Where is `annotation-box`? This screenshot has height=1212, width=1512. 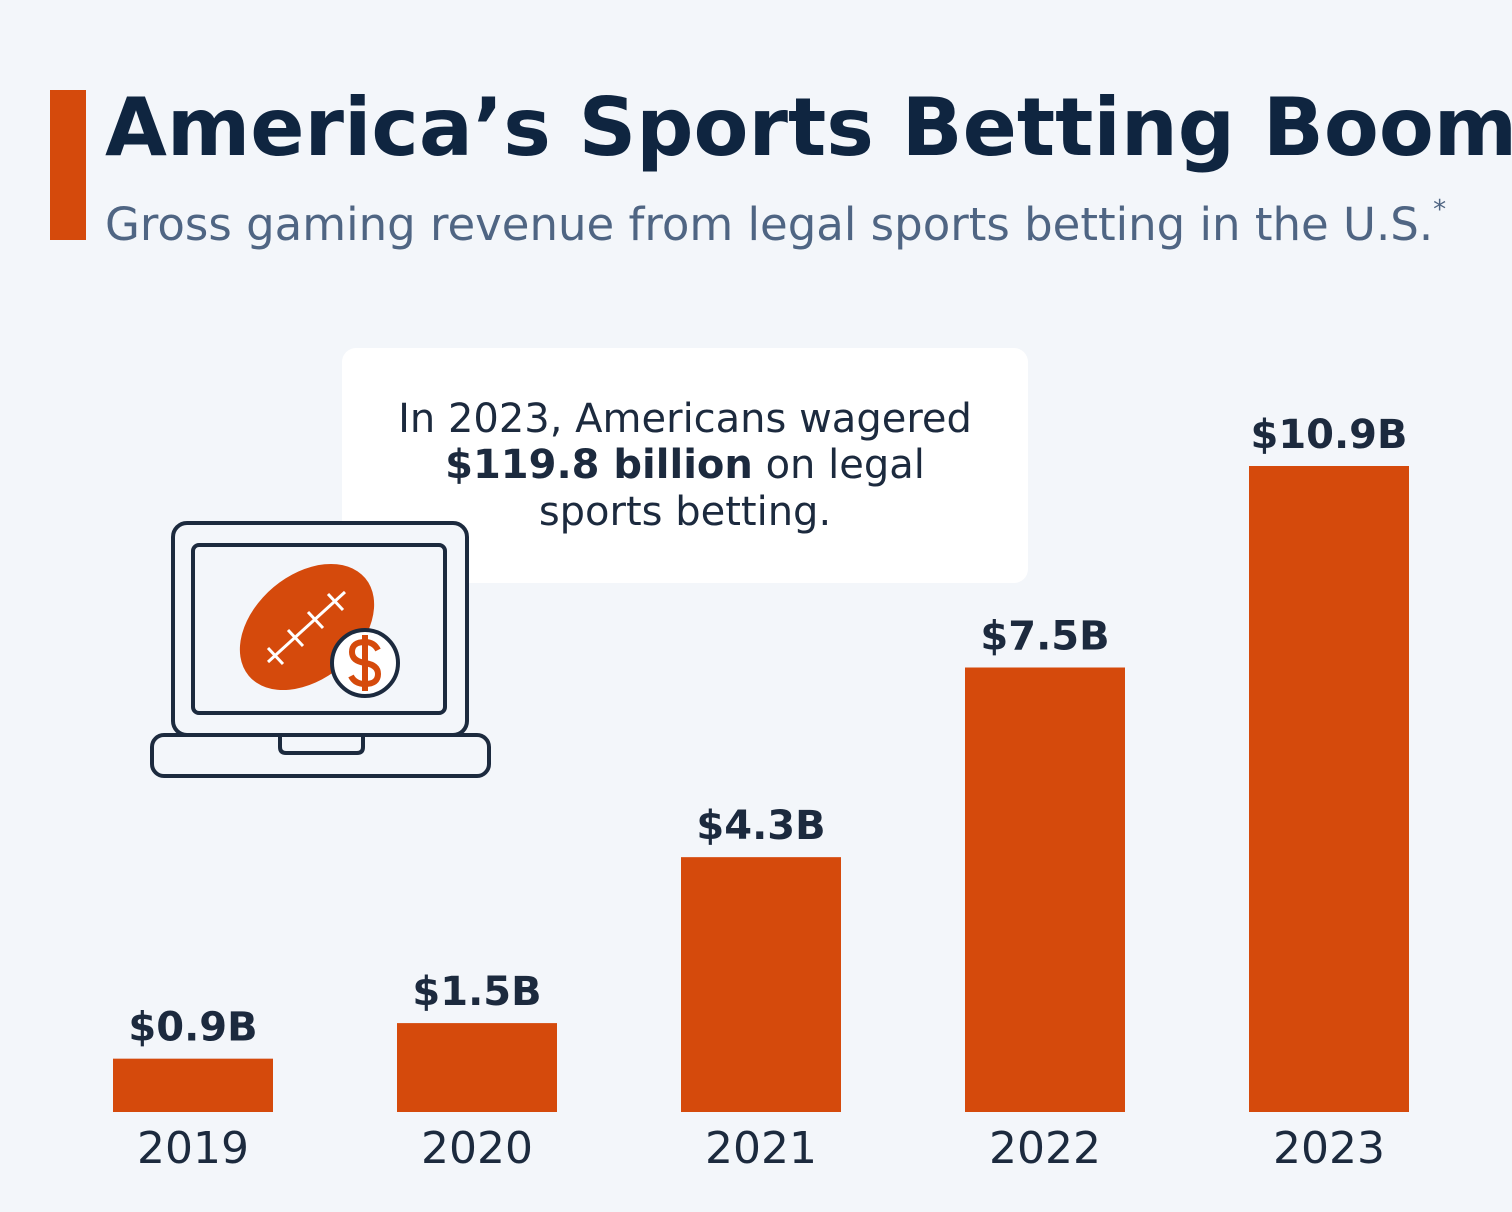
annotation-box is located at coordinates (685, 465).